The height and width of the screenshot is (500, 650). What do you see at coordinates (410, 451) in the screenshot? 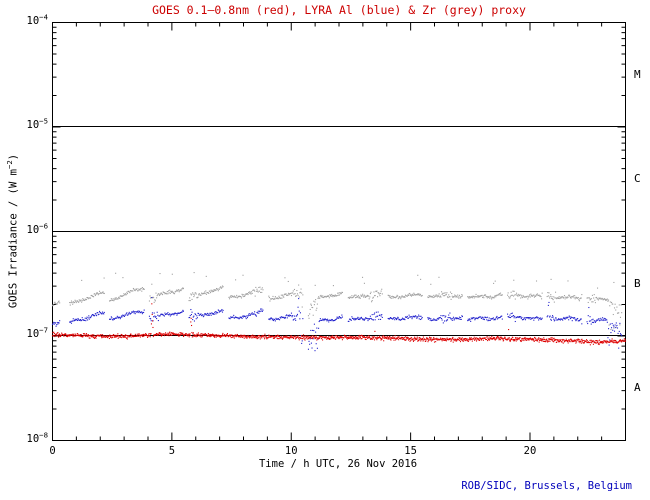
I see `x-tick-label: 15` at bounding box center [410, 451].